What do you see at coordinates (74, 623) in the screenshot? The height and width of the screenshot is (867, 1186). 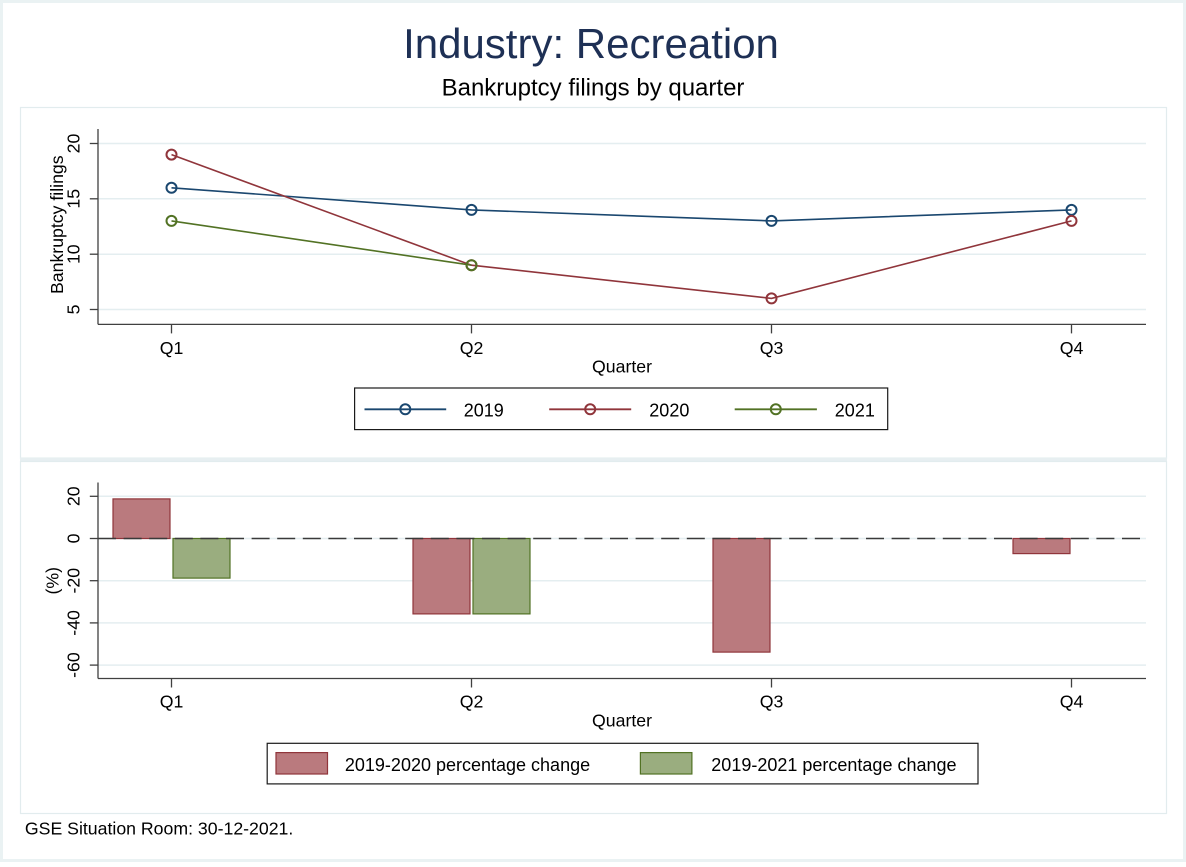 I see `svg-text: -40` at bounding box center [74, 623].